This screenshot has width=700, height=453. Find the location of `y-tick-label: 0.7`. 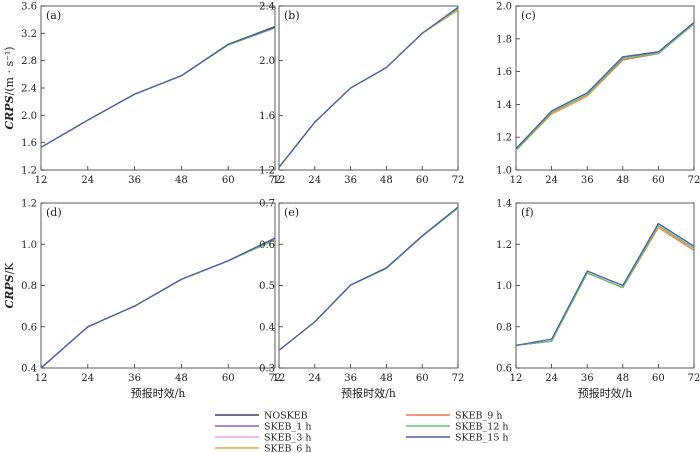

y-tick-label: 0.7 is located at coordinates (267, 204).